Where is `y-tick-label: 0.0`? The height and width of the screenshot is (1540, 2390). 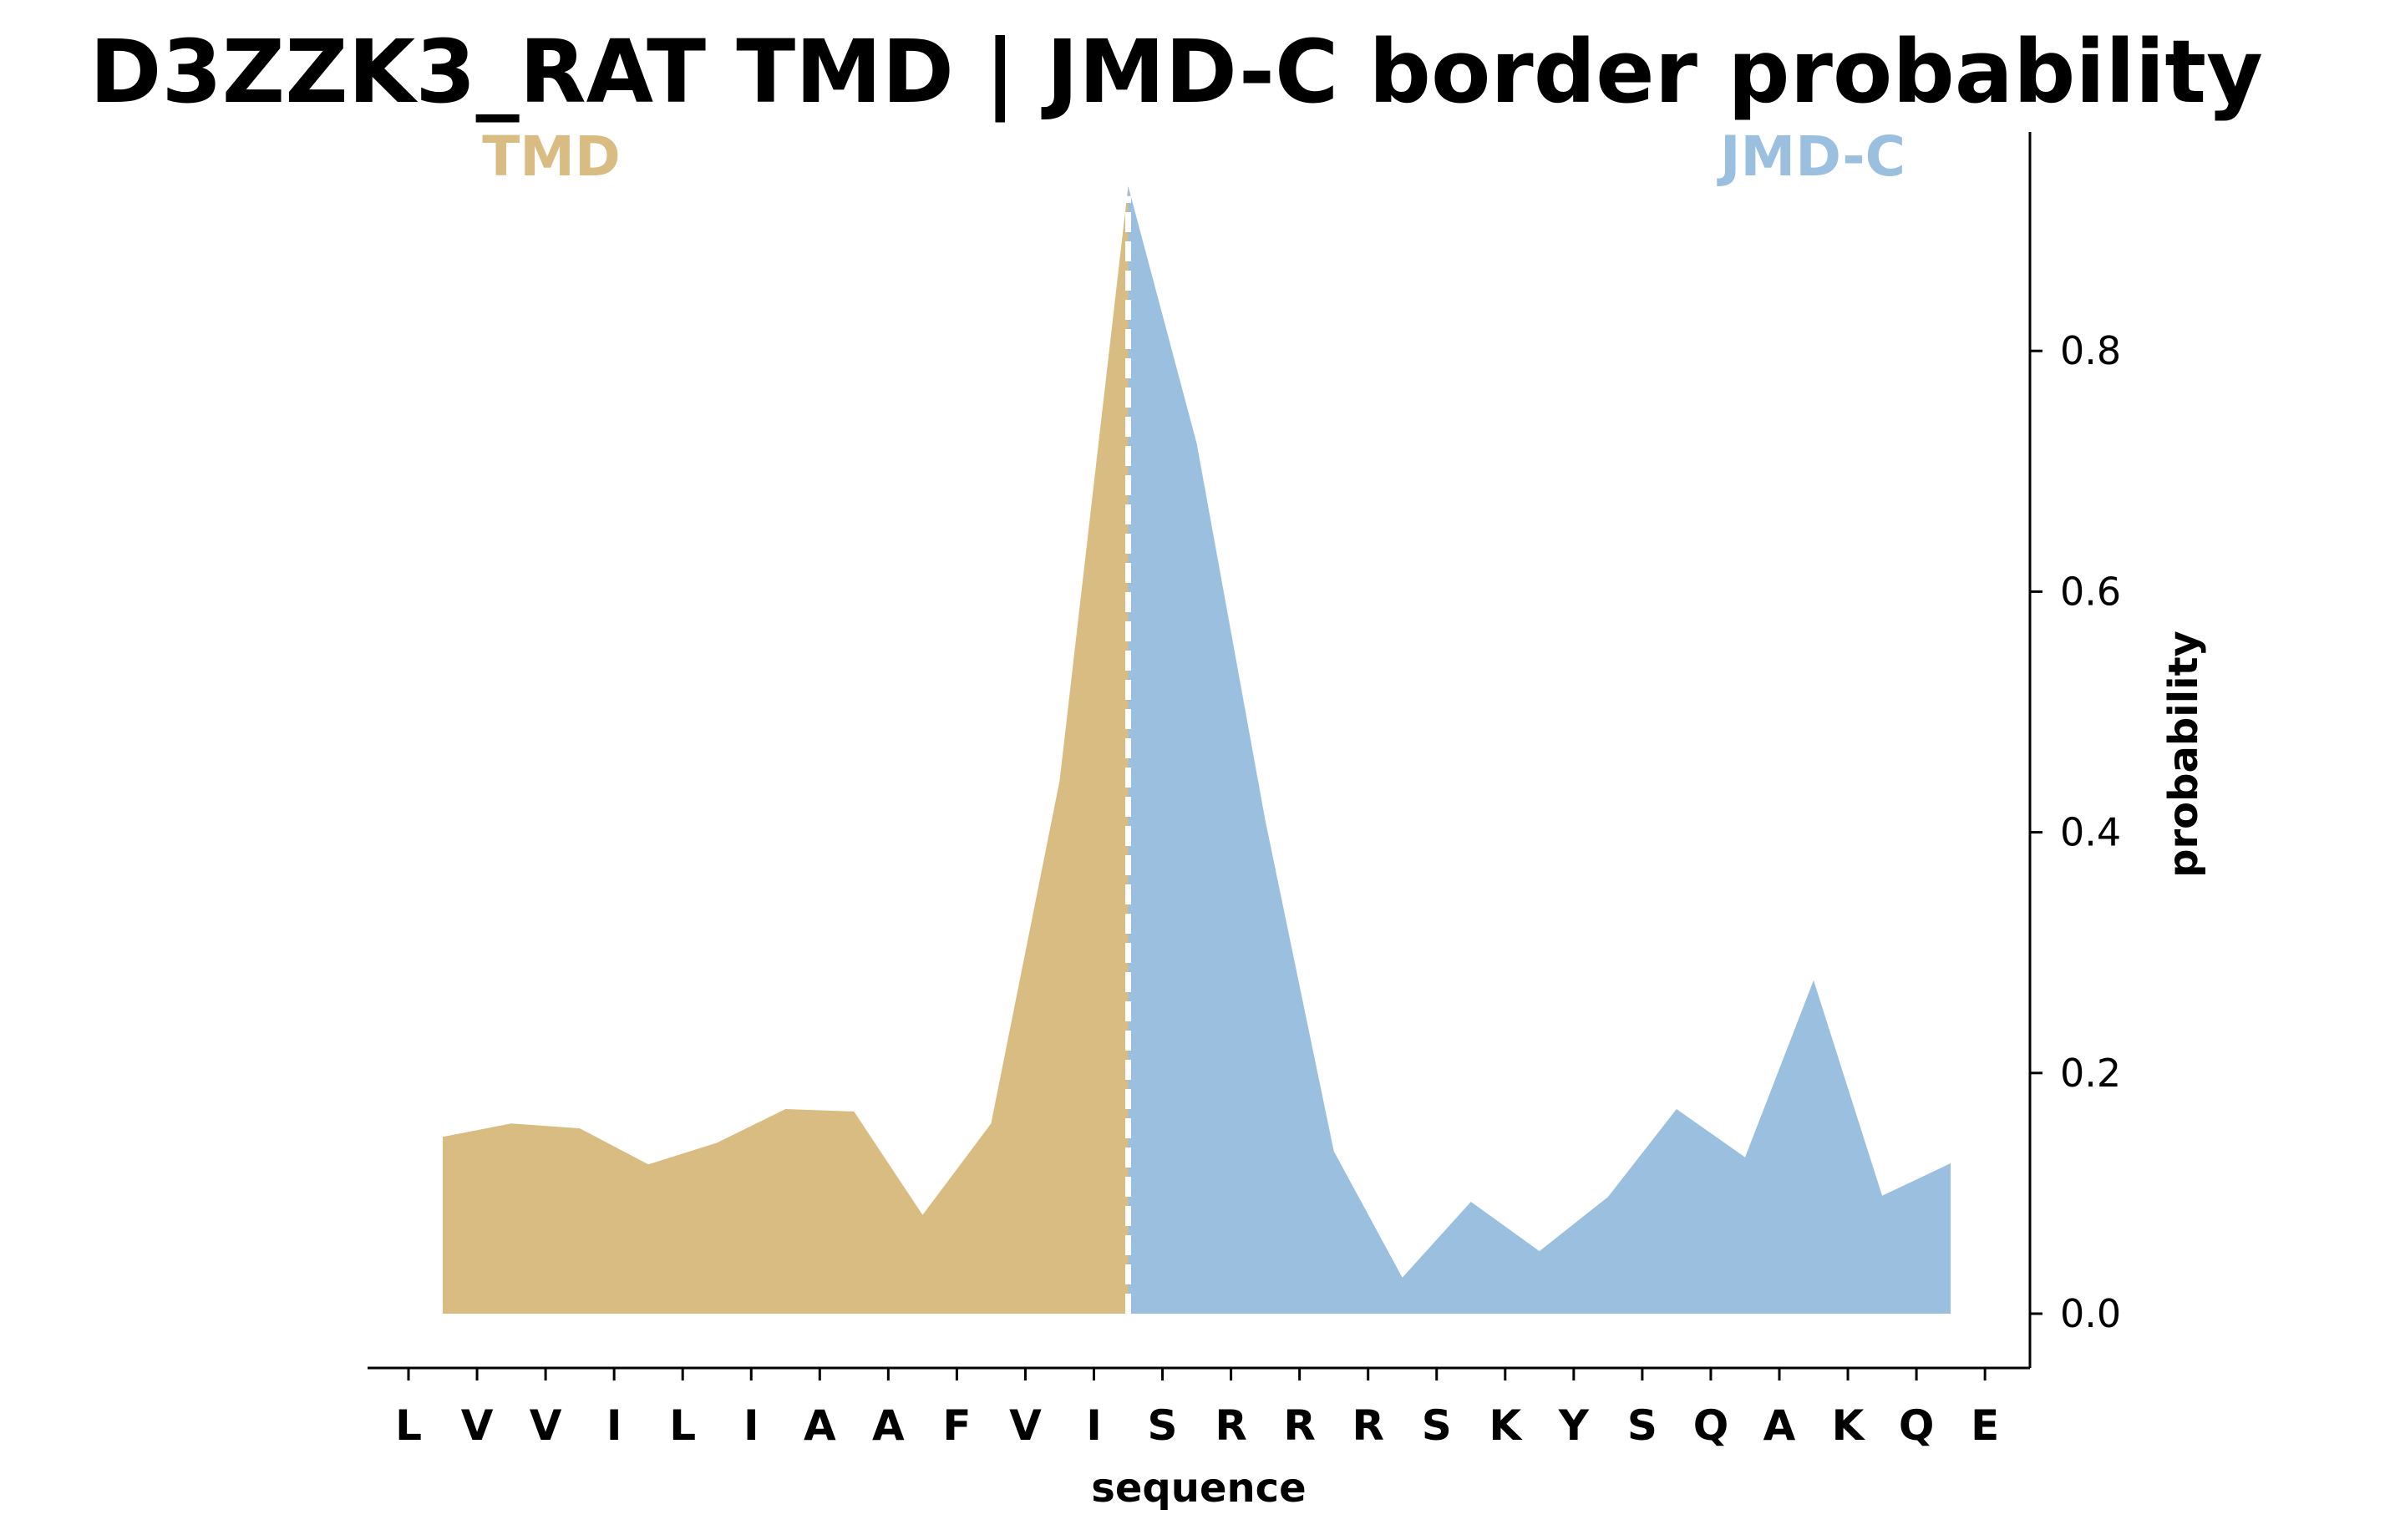
y-tick-label: 0.0 is located at coordinates (2090, 1314).